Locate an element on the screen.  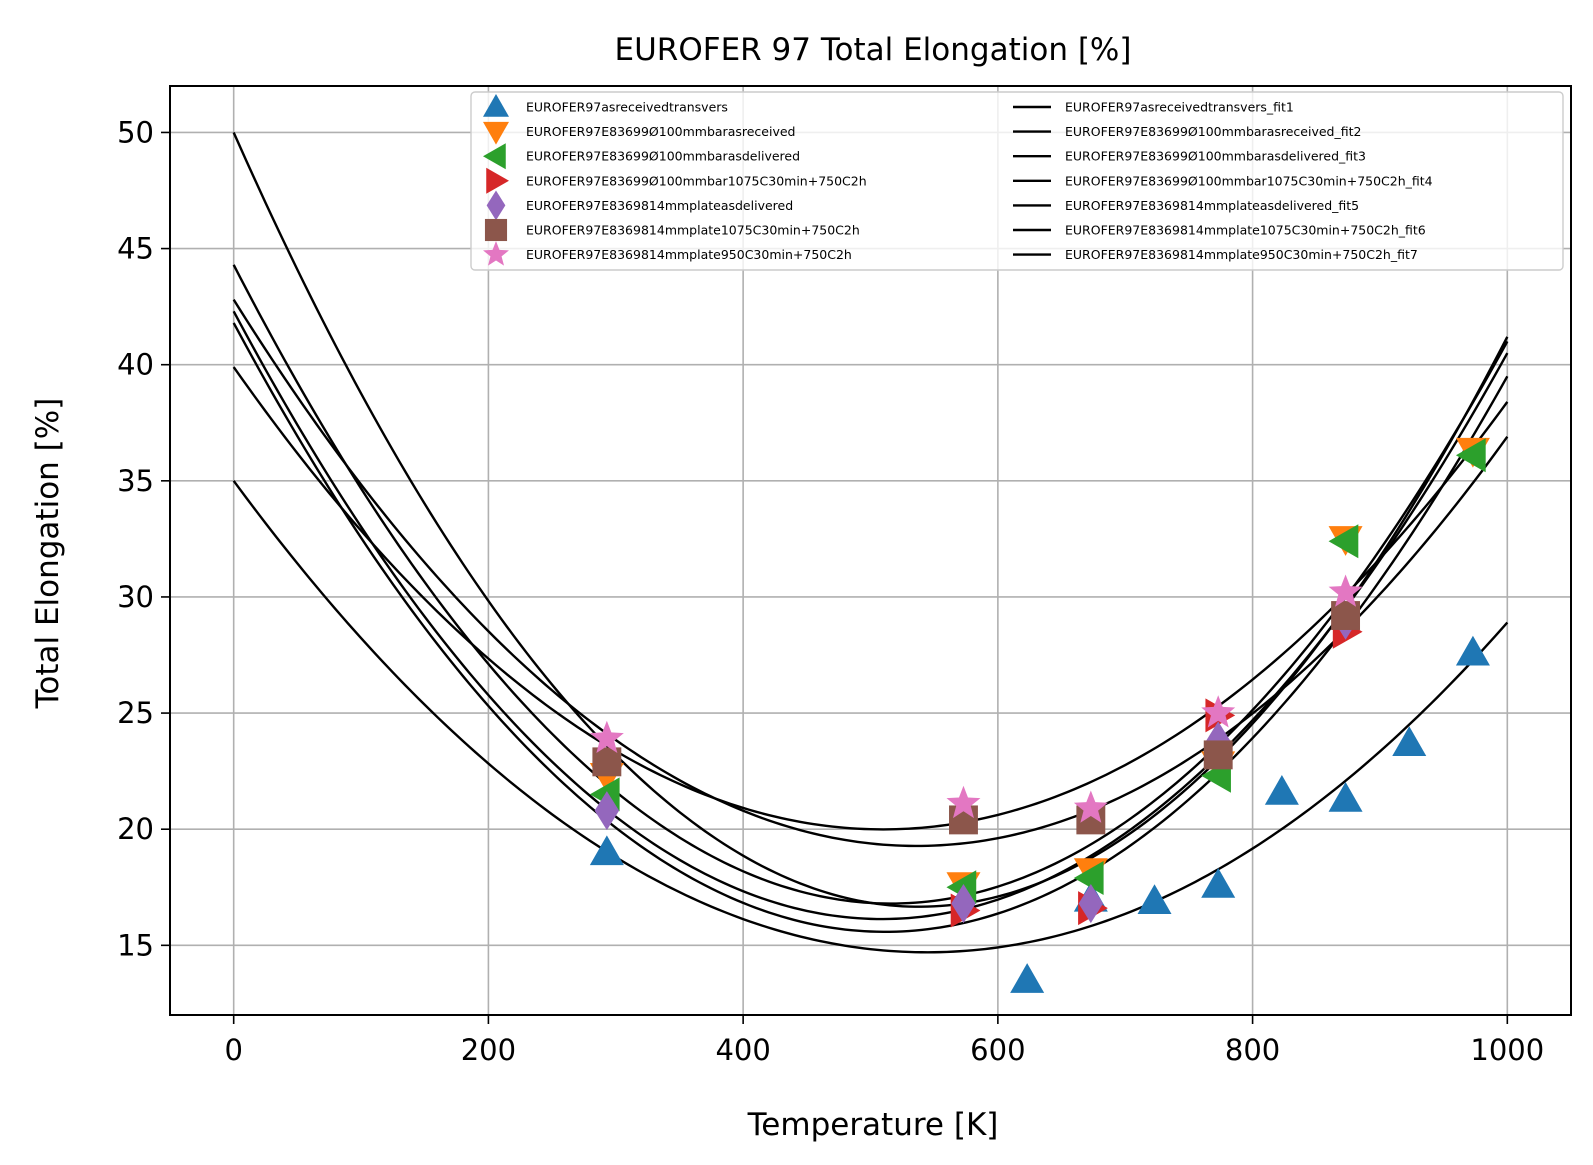
y-tick-label: 40 is located at coordinates (135, 365).